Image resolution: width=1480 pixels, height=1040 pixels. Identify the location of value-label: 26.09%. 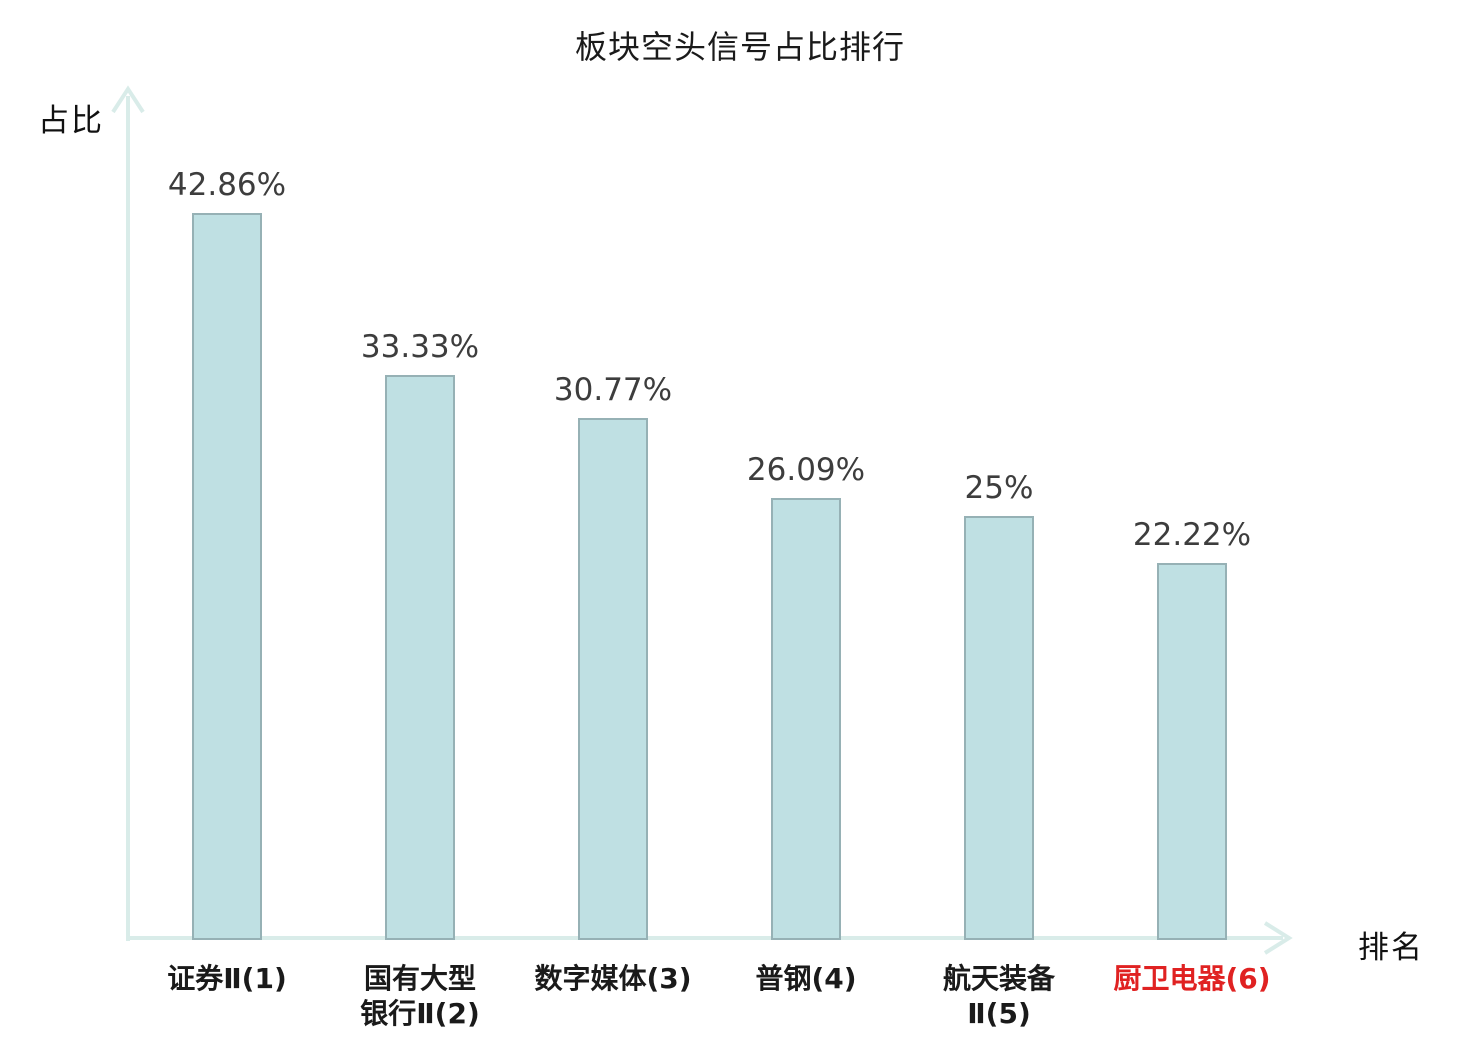
(806, 470).